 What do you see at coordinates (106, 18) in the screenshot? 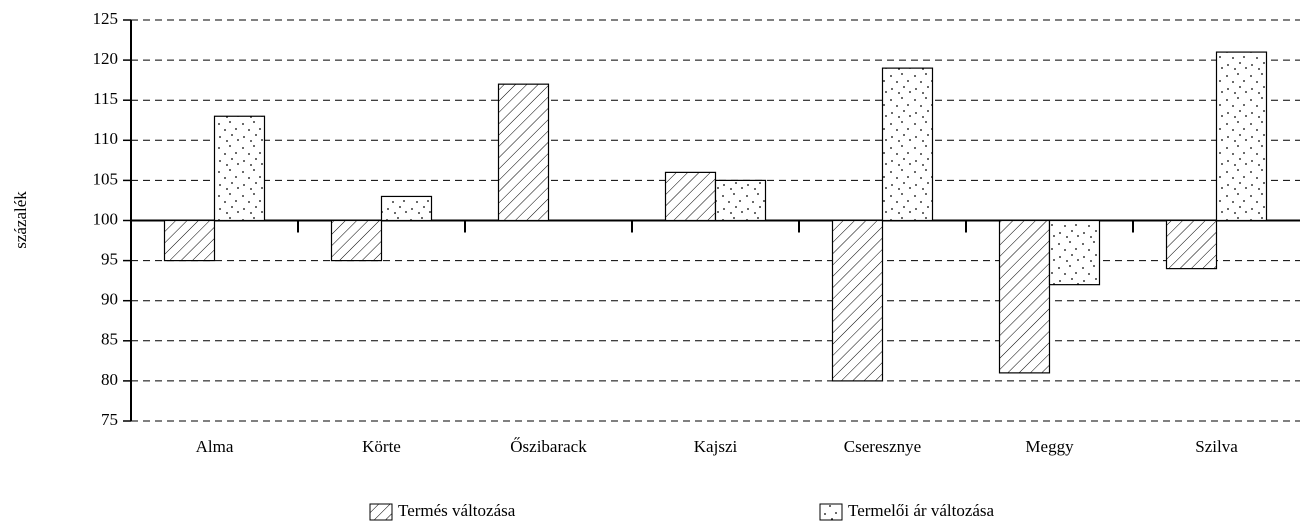
I see `y-tick-label: 125` at bounding box center [106, 18].